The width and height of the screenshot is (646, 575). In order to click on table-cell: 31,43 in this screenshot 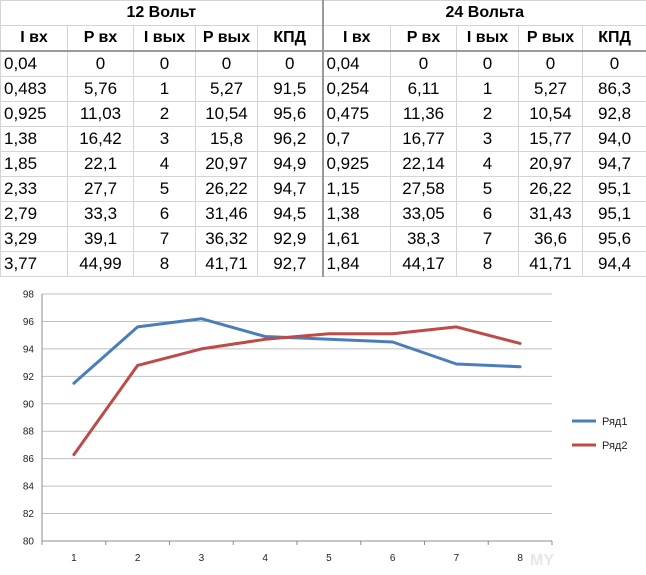, I will do `click(550, 214)`.